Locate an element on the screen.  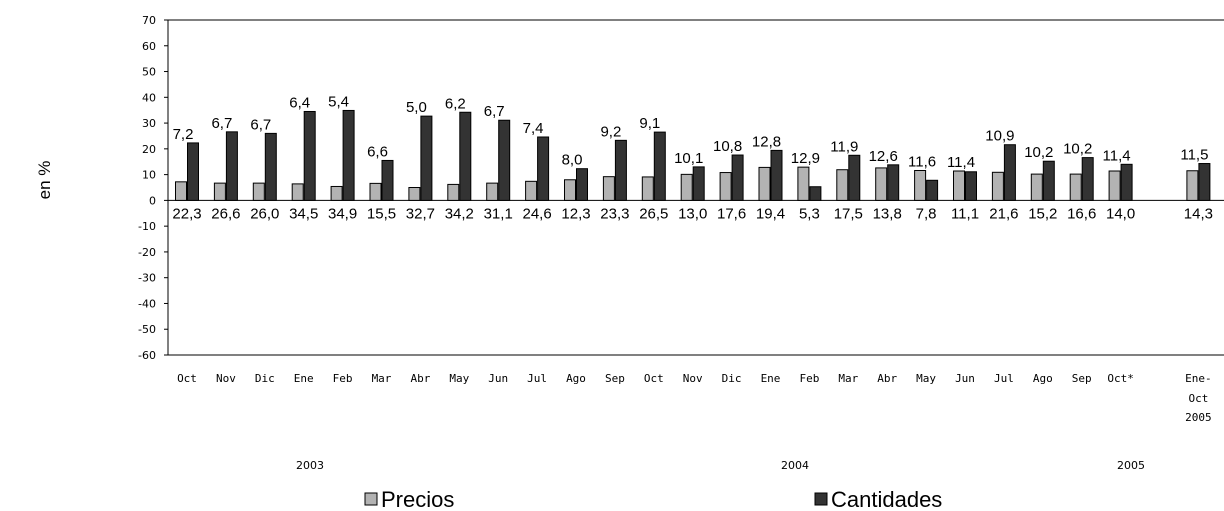
data-label-cantidades: 21,6 is located at coordinates (1003, 213).